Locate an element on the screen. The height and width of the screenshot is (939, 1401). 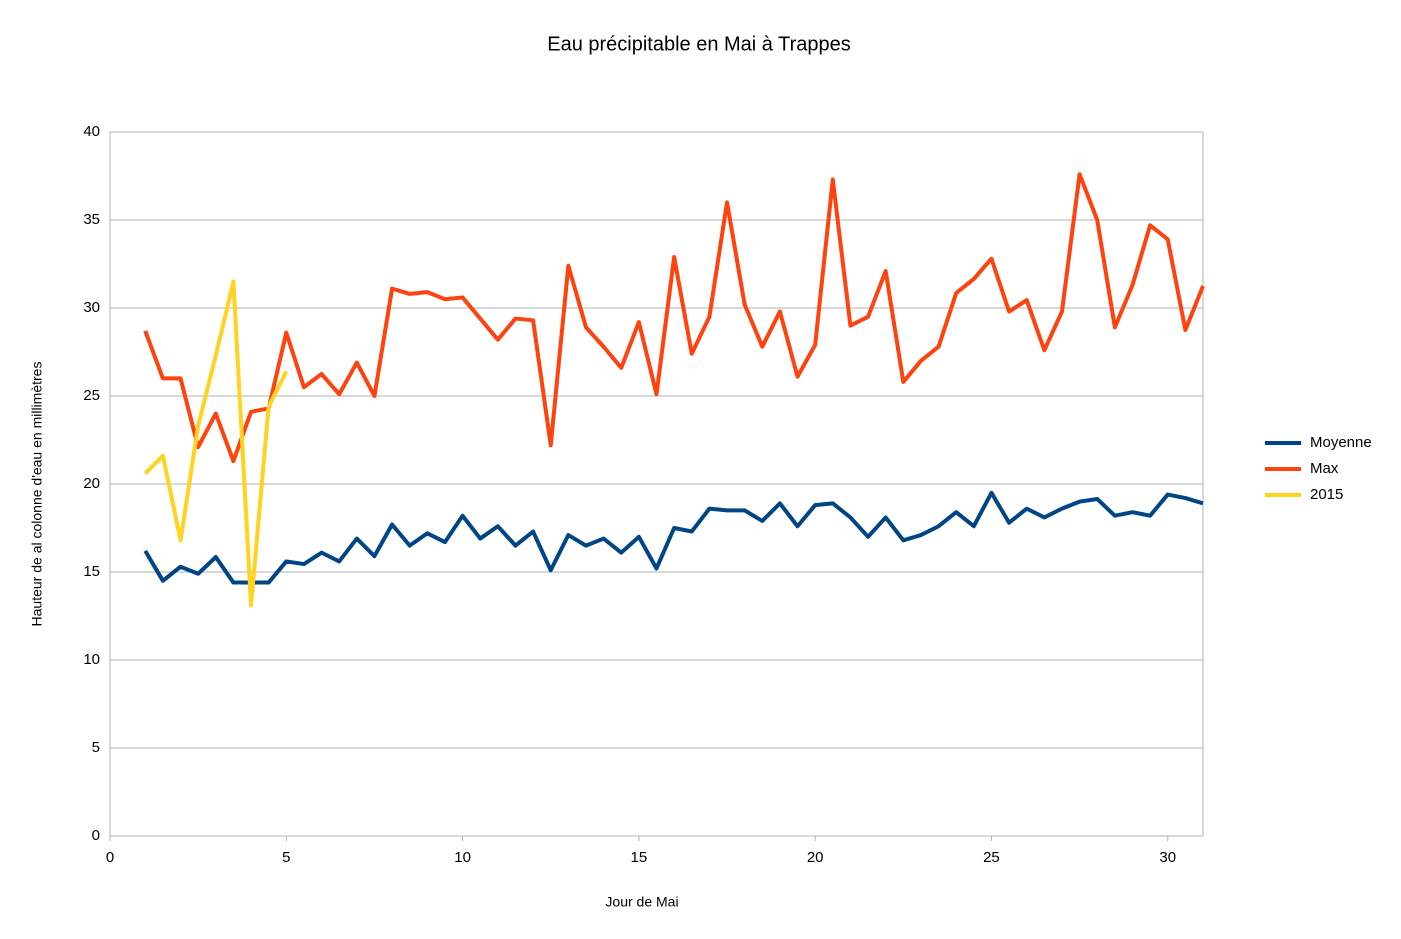
y-tick-label: 0 is located at coordinates (96, 835).